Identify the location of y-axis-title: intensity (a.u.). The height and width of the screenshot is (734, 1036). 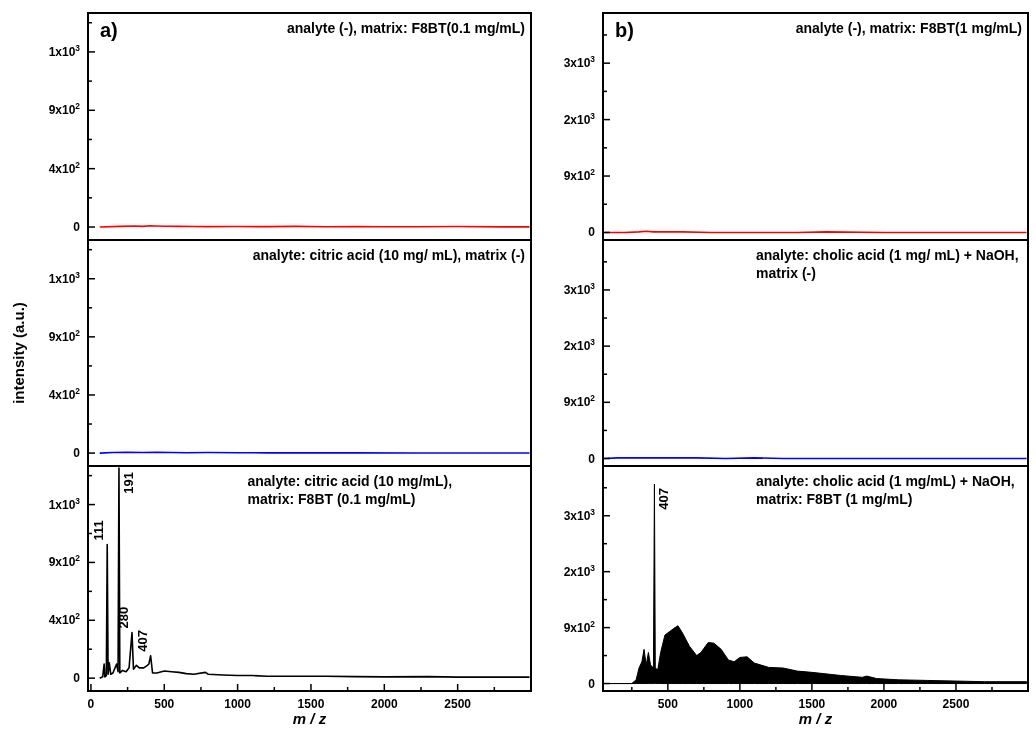
(18, 353).